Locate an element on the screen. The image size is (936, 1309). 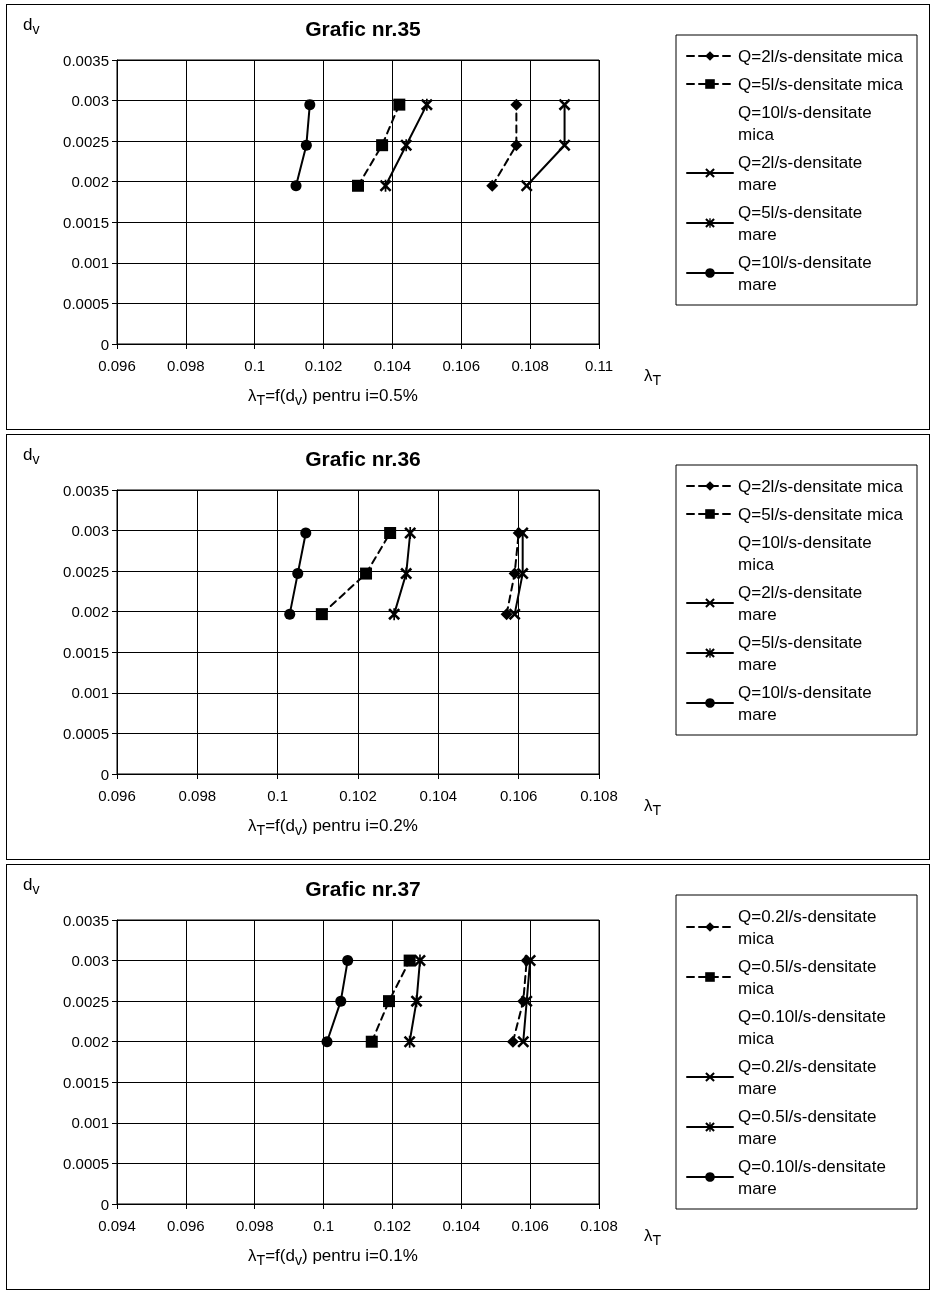
legend-label: Q=0.10l/s-densitate mare is located at coordinates (814, 1177).